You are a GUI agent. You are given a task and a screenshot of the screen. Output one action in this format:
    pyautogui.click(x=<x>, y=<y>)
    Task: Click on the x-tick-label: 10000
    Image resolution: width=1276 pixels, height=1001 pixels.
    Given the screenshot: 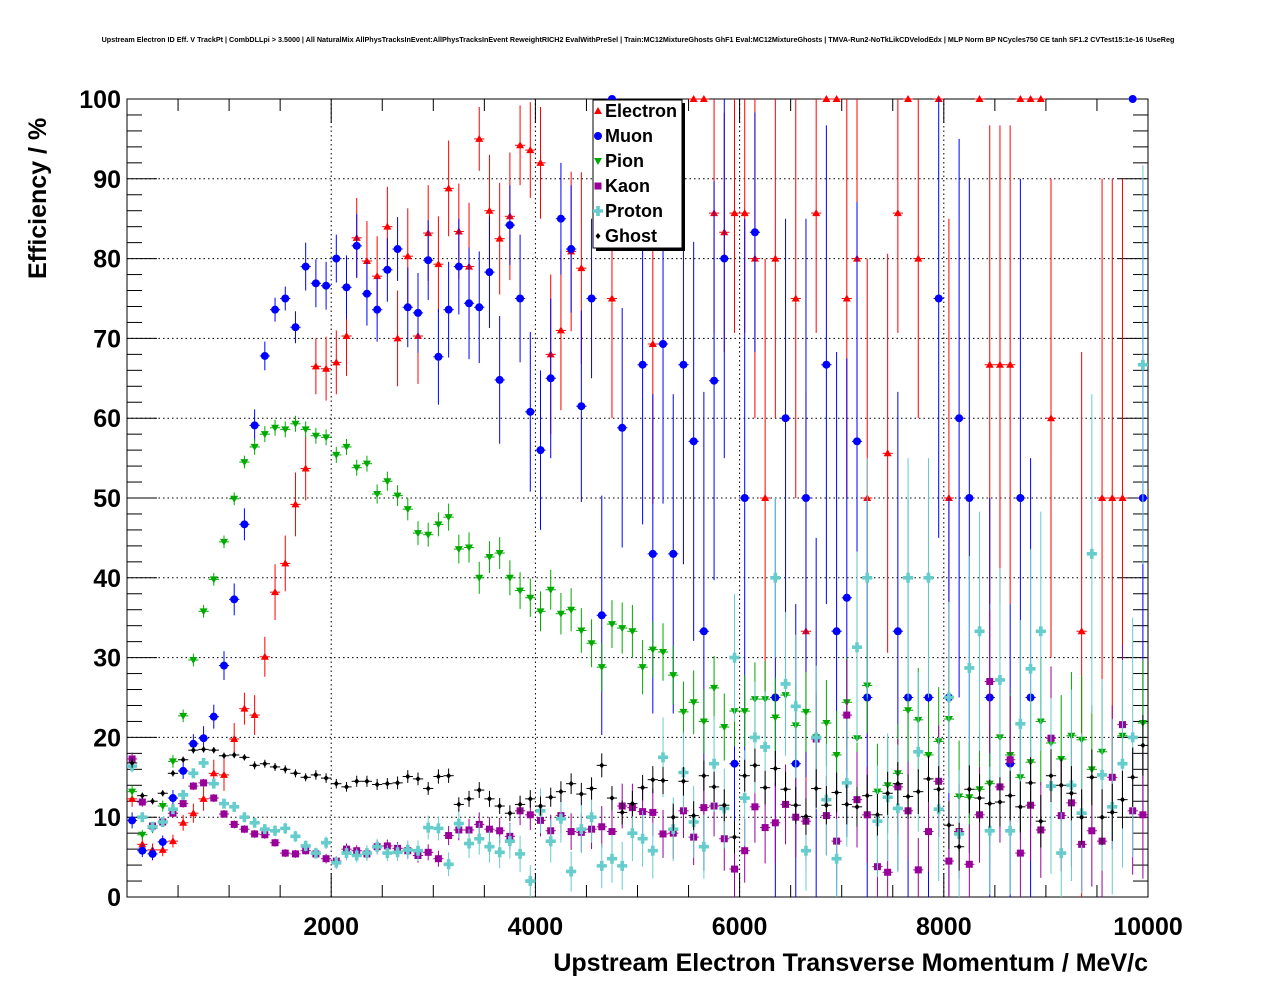 What is the action you would take?
    pyautogui.click(x=1148, y=927)
    